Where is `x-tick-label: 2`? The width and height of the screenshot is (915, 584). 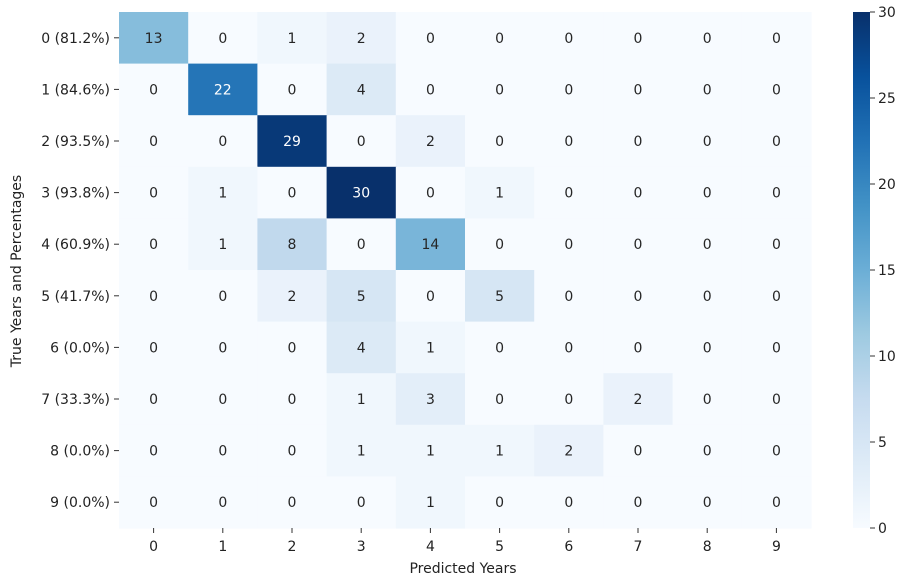 x-tick-label: 2 is located at coordinates (292, 547).